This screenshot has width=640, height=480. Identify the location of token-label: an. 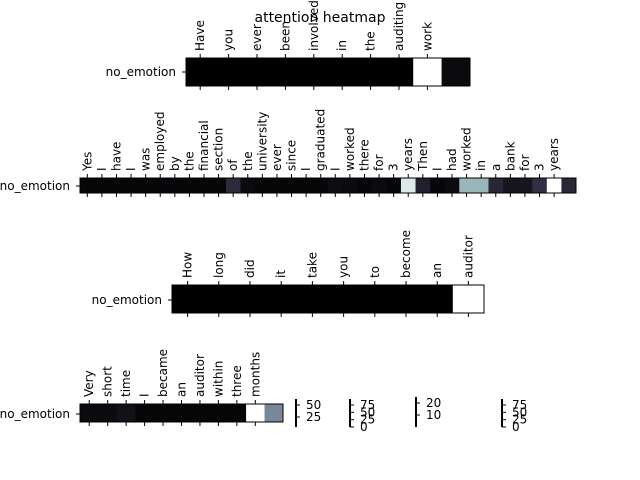
(437, 270).